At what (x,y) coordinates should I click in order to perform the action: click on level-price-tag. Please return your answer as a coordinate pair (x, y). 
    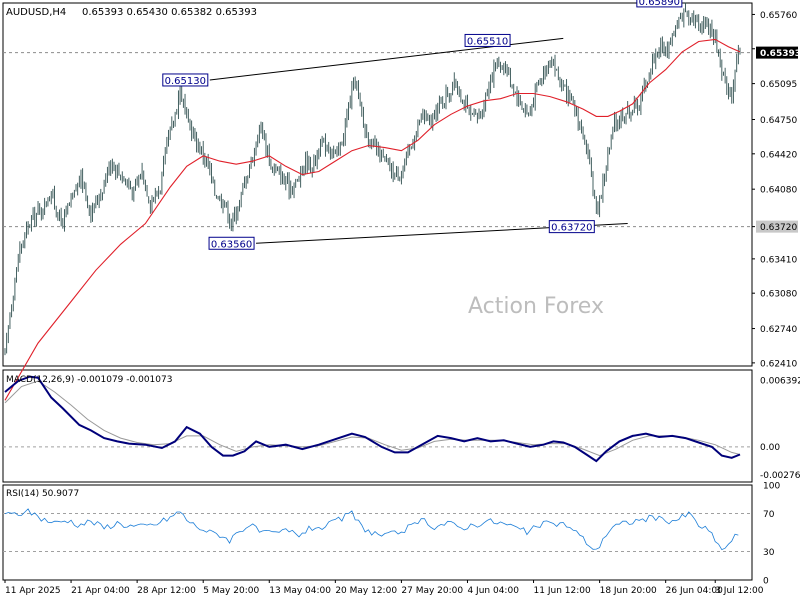
    Looking at the image, I should click on (777, 226).